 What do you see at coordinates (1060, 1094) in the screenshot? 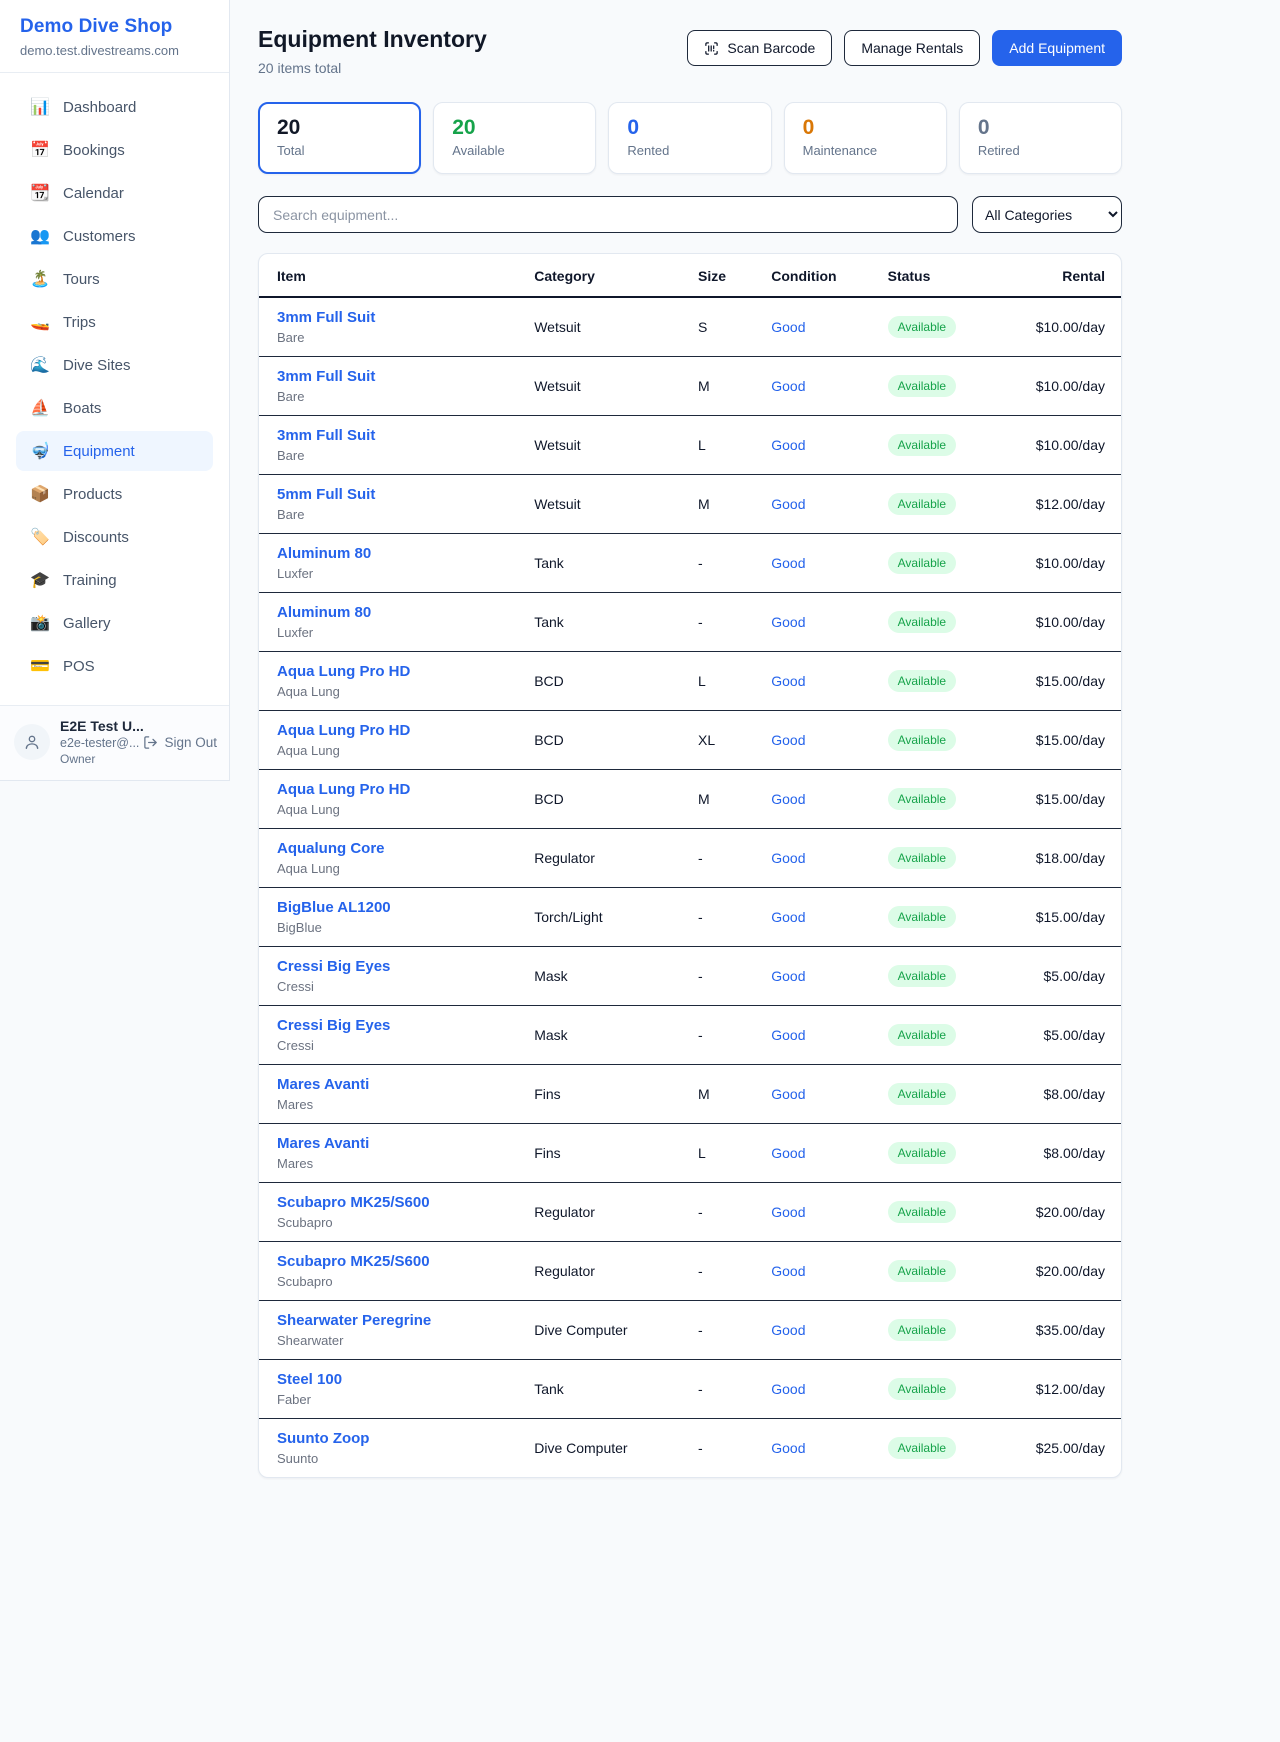
I see `cell-rental: $8.00/day` at bounding box center [1060, 1094].